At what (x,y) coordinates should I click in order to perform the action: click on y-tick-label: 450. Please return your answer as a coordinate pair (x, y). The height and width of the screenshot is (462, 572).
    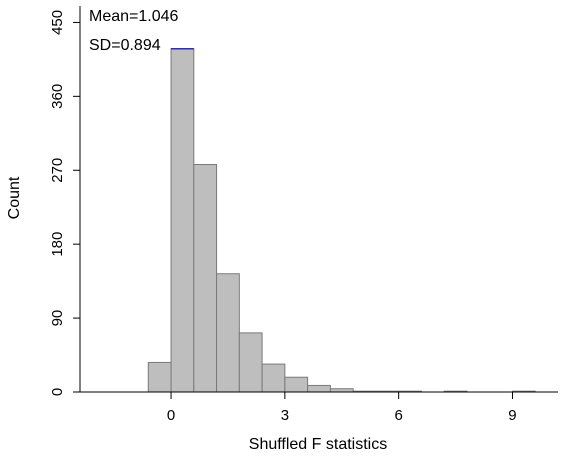
    Looking at the image, I should click on (57, 22).